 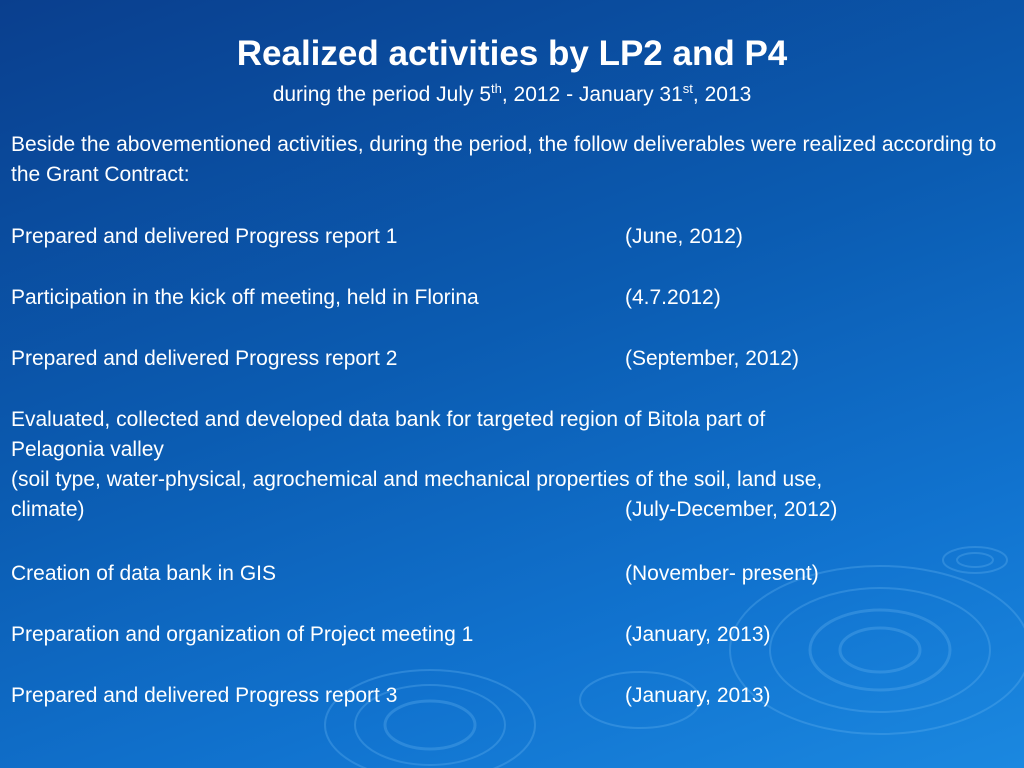 What do you see at coordinates (381, 94) in the screenshot?
I see `subtitle-prefix: during the period July 5` at bounding box center [381, 94].